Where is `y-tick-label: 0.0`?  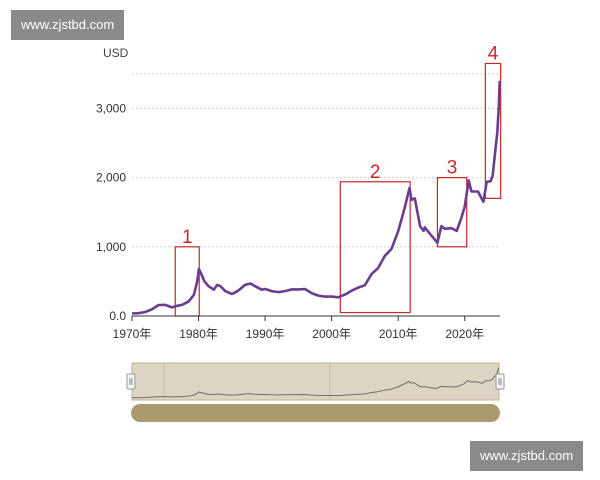
y-tick-label: 0.0 is located at coordinates (117, 316).